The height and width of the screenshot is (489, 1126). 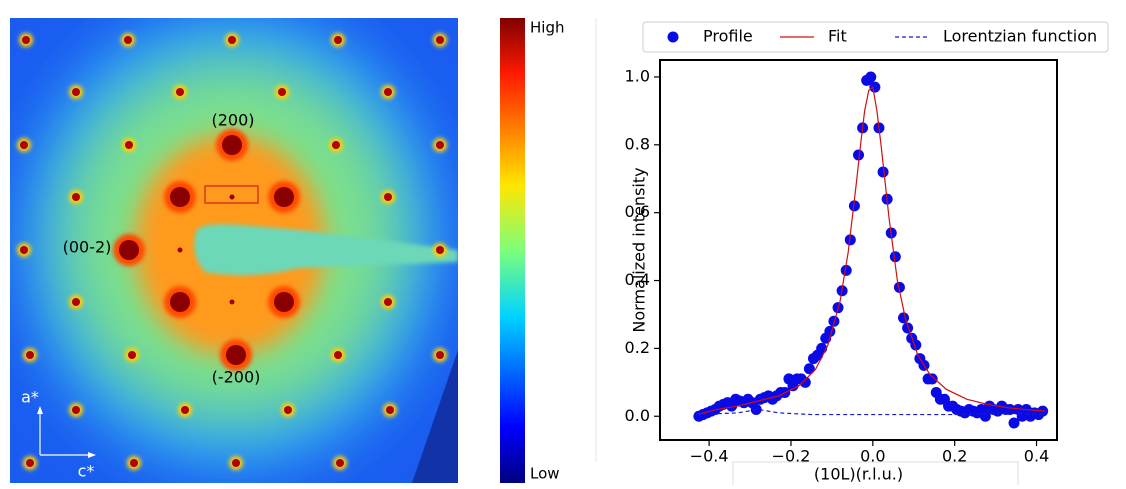 I want to click on legend-label: Profile, so click(x=728, y=36).